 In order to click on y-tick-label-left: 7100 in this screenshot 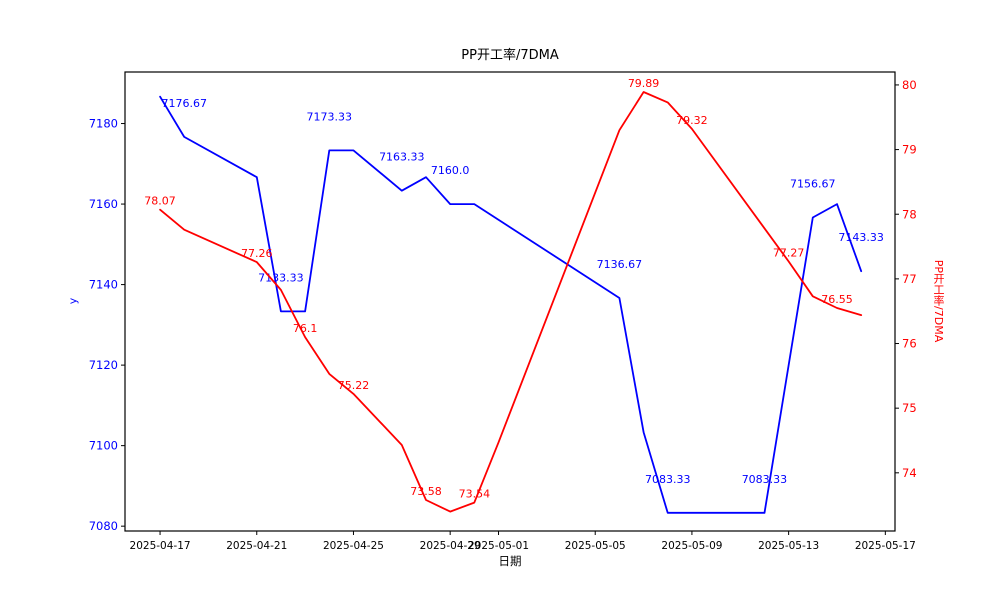, I will do `click(103, 446)`.